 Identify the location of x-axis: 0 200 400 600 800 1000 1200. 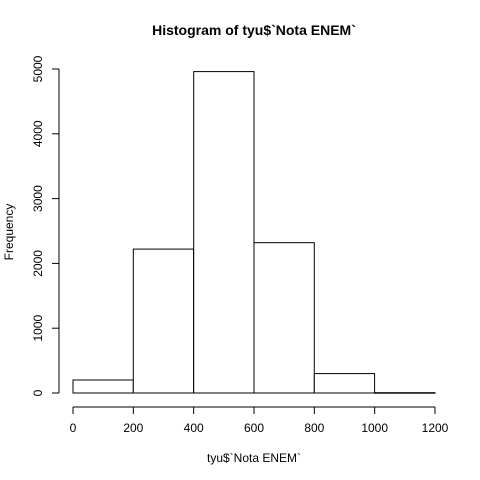
(259, 420).